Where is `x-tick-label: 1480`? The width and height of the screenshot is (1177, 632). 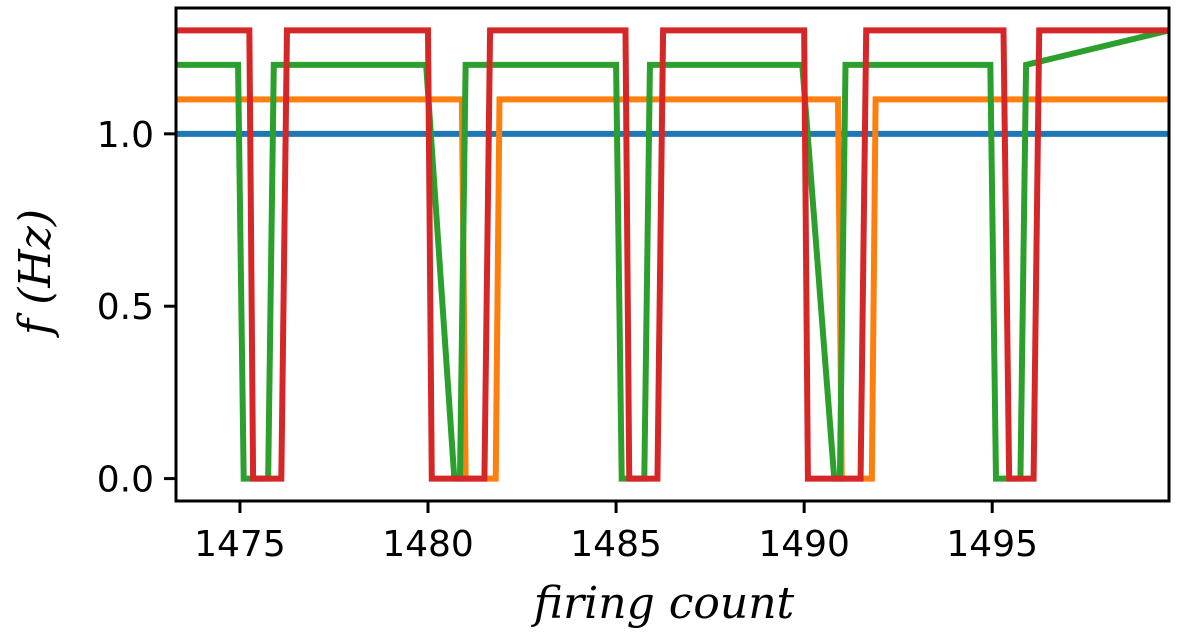
x-tick-label: 1480 is located at coordinates (428, 544).